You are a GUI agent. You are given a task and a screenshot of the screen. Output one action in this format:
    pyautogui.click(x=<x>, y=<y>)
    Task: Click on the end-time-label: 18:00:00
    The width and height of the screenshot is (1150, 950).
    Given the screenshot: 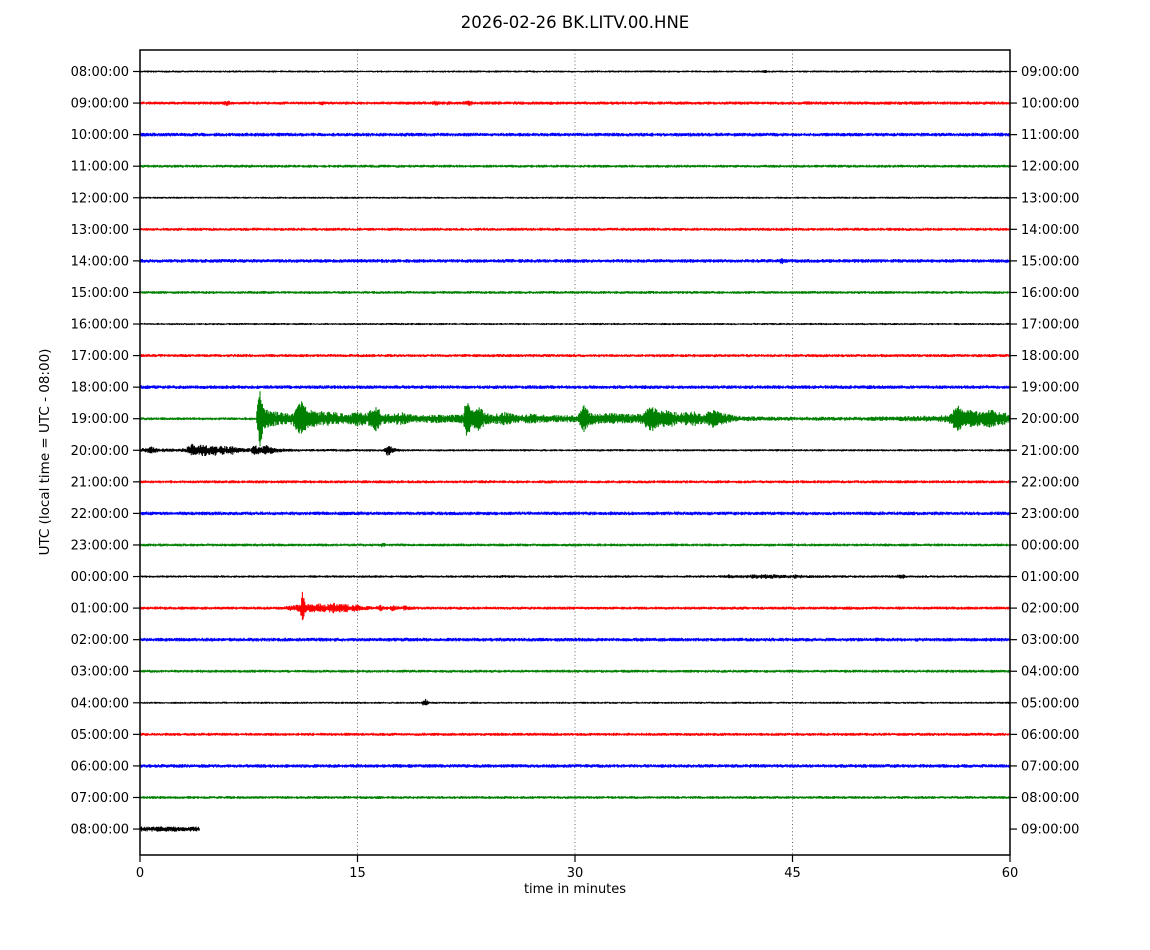 What is the action you would take?
    pyautogui.click(x=1050, y=356)
    